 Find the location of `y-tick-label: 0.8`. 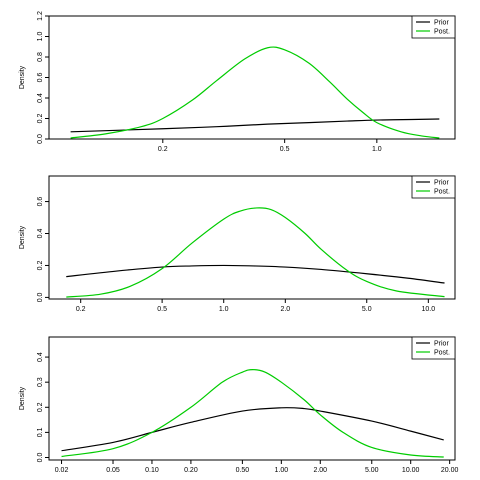

y-tick-label: 0.8 is located at coordinates (40, 57).